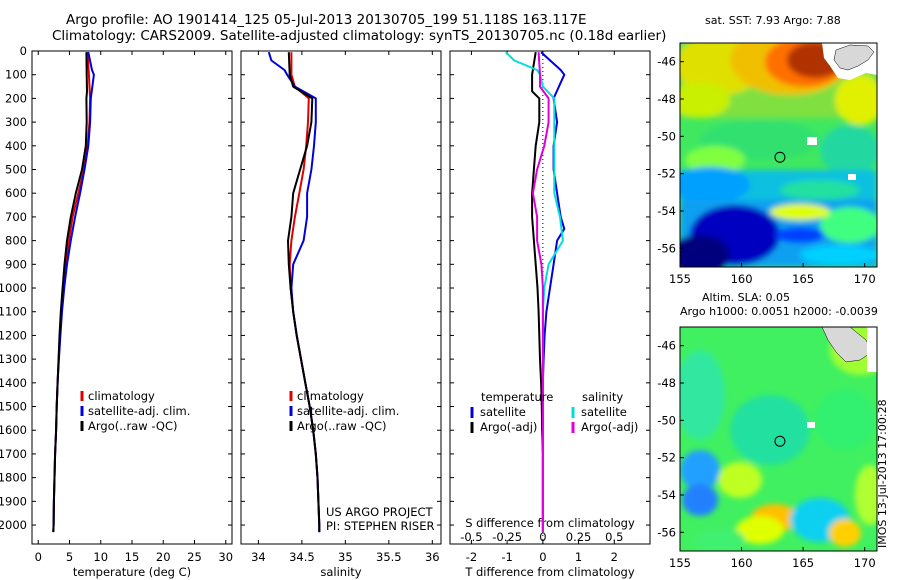  Describe the element at coordinates (13, 501) in the screenshot. I see `y-tick-label: 1900` at that location.